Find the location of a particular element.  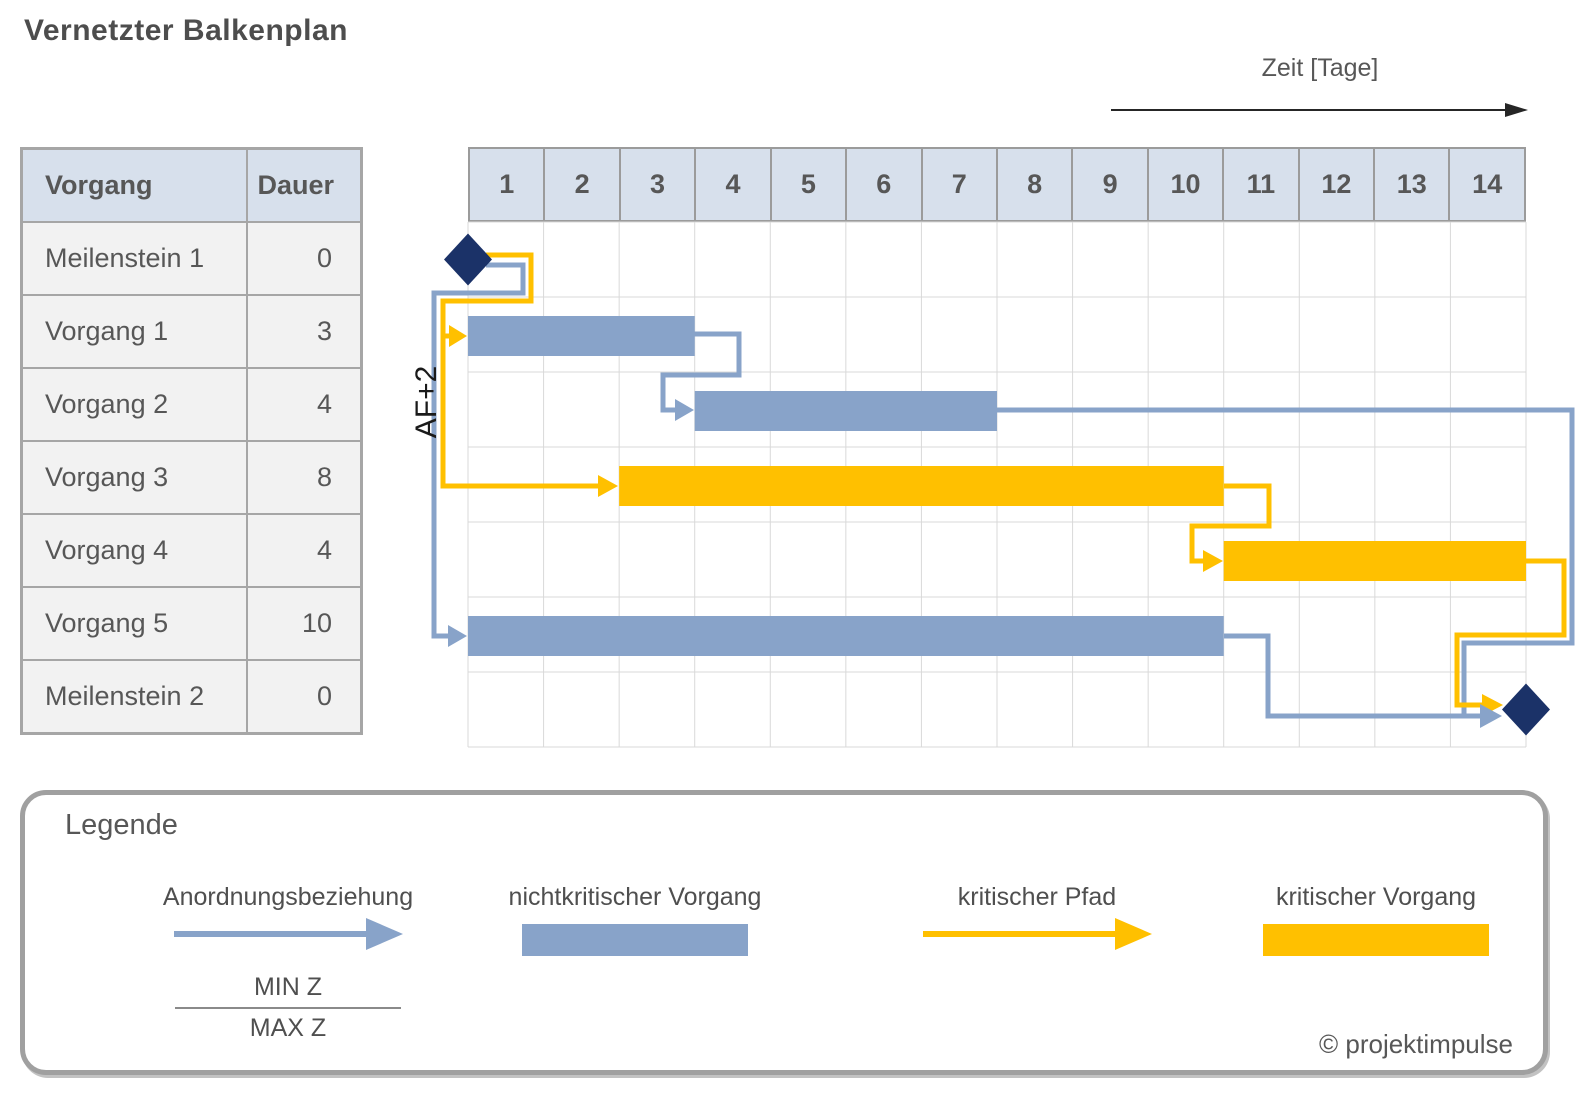

task-name: Meilenstein 2 is located at coordinates (134, 697).